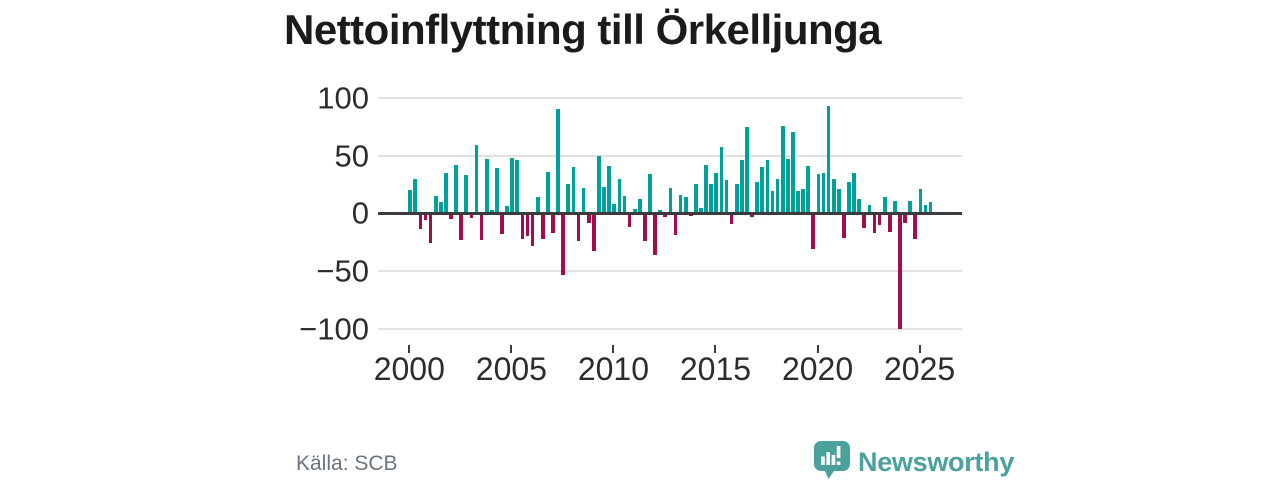  What do you see at coordinates (817, 369) in the screenshot?
I see `x-axis-tick-label: 2020` at bounding box center [817, 369].